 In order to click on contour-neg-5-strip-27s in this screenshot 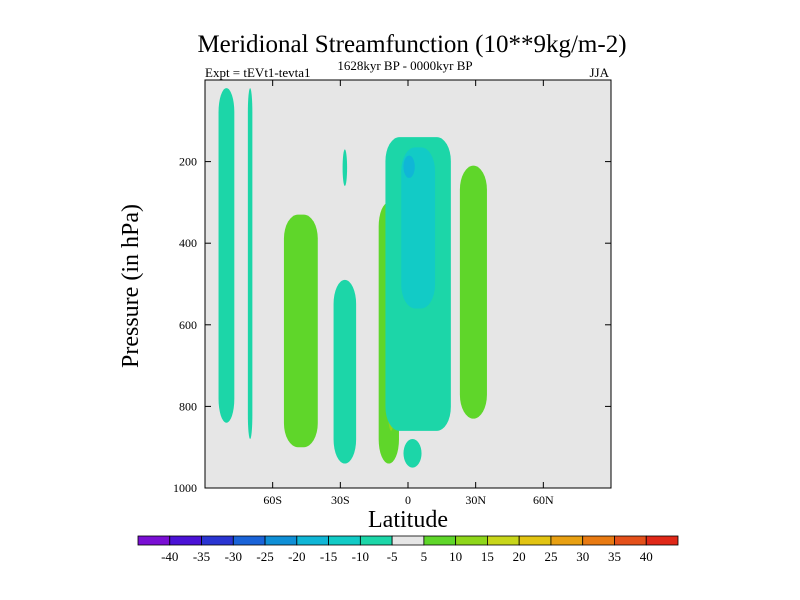, I will do `click(345, 168)`.